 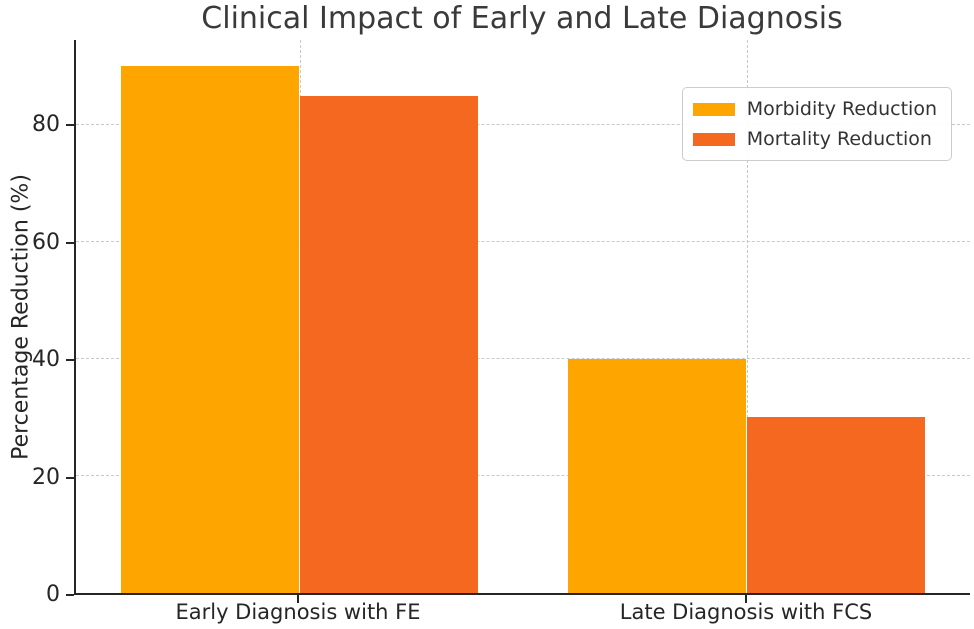 I want to click on legend-item-morbidity: Morbidity Reduction, so click(x=814, y=109).